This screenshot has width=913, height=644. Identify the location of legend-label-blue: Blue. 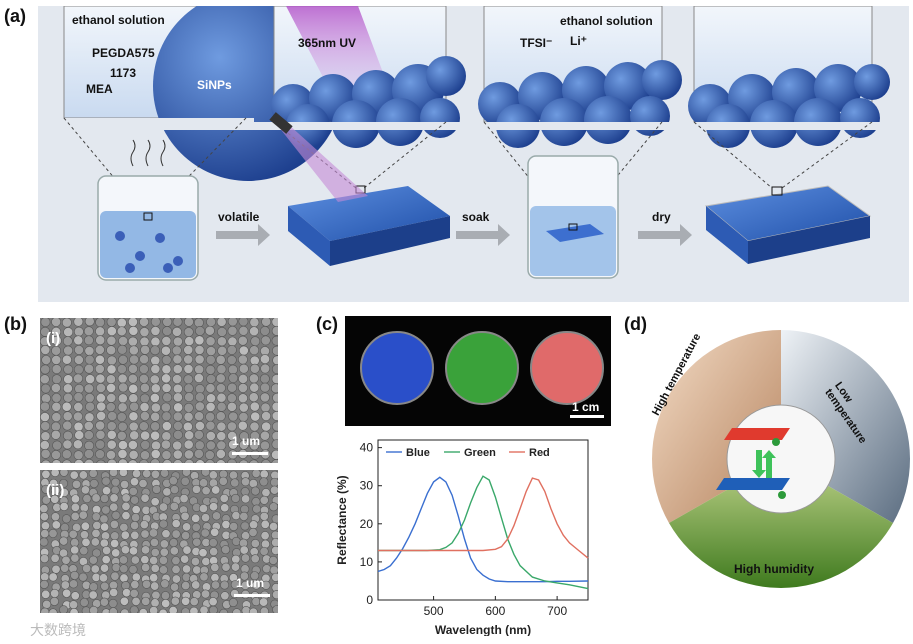
(418, 453).